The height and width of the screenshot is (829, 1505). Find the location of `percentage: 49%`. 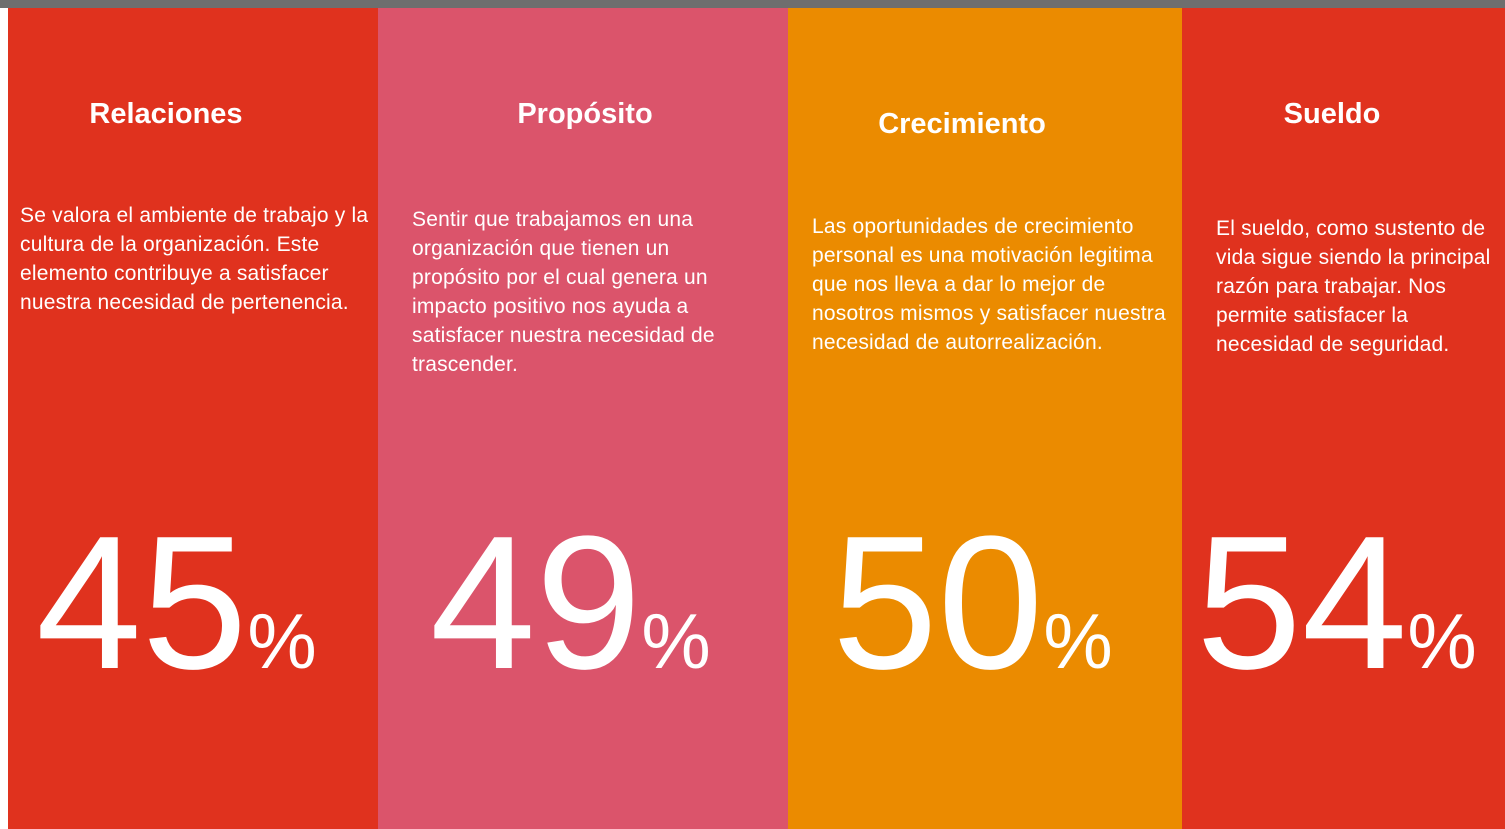

percentage: 49% is located at coordinates (570, 622).